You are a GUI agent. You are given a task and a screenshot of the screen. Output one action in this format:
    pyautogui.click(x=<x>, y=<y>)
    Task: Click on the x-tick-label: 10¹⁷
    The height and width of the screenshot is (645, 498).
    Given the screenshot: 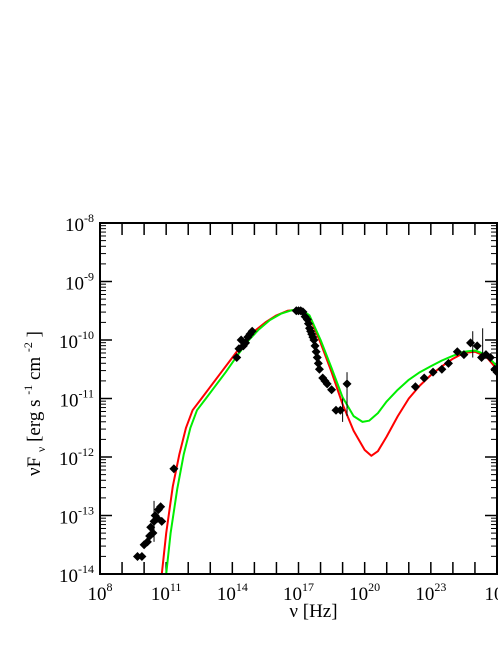 What is the action you would take?
    pyautogui.click(x=298, y=592)
    